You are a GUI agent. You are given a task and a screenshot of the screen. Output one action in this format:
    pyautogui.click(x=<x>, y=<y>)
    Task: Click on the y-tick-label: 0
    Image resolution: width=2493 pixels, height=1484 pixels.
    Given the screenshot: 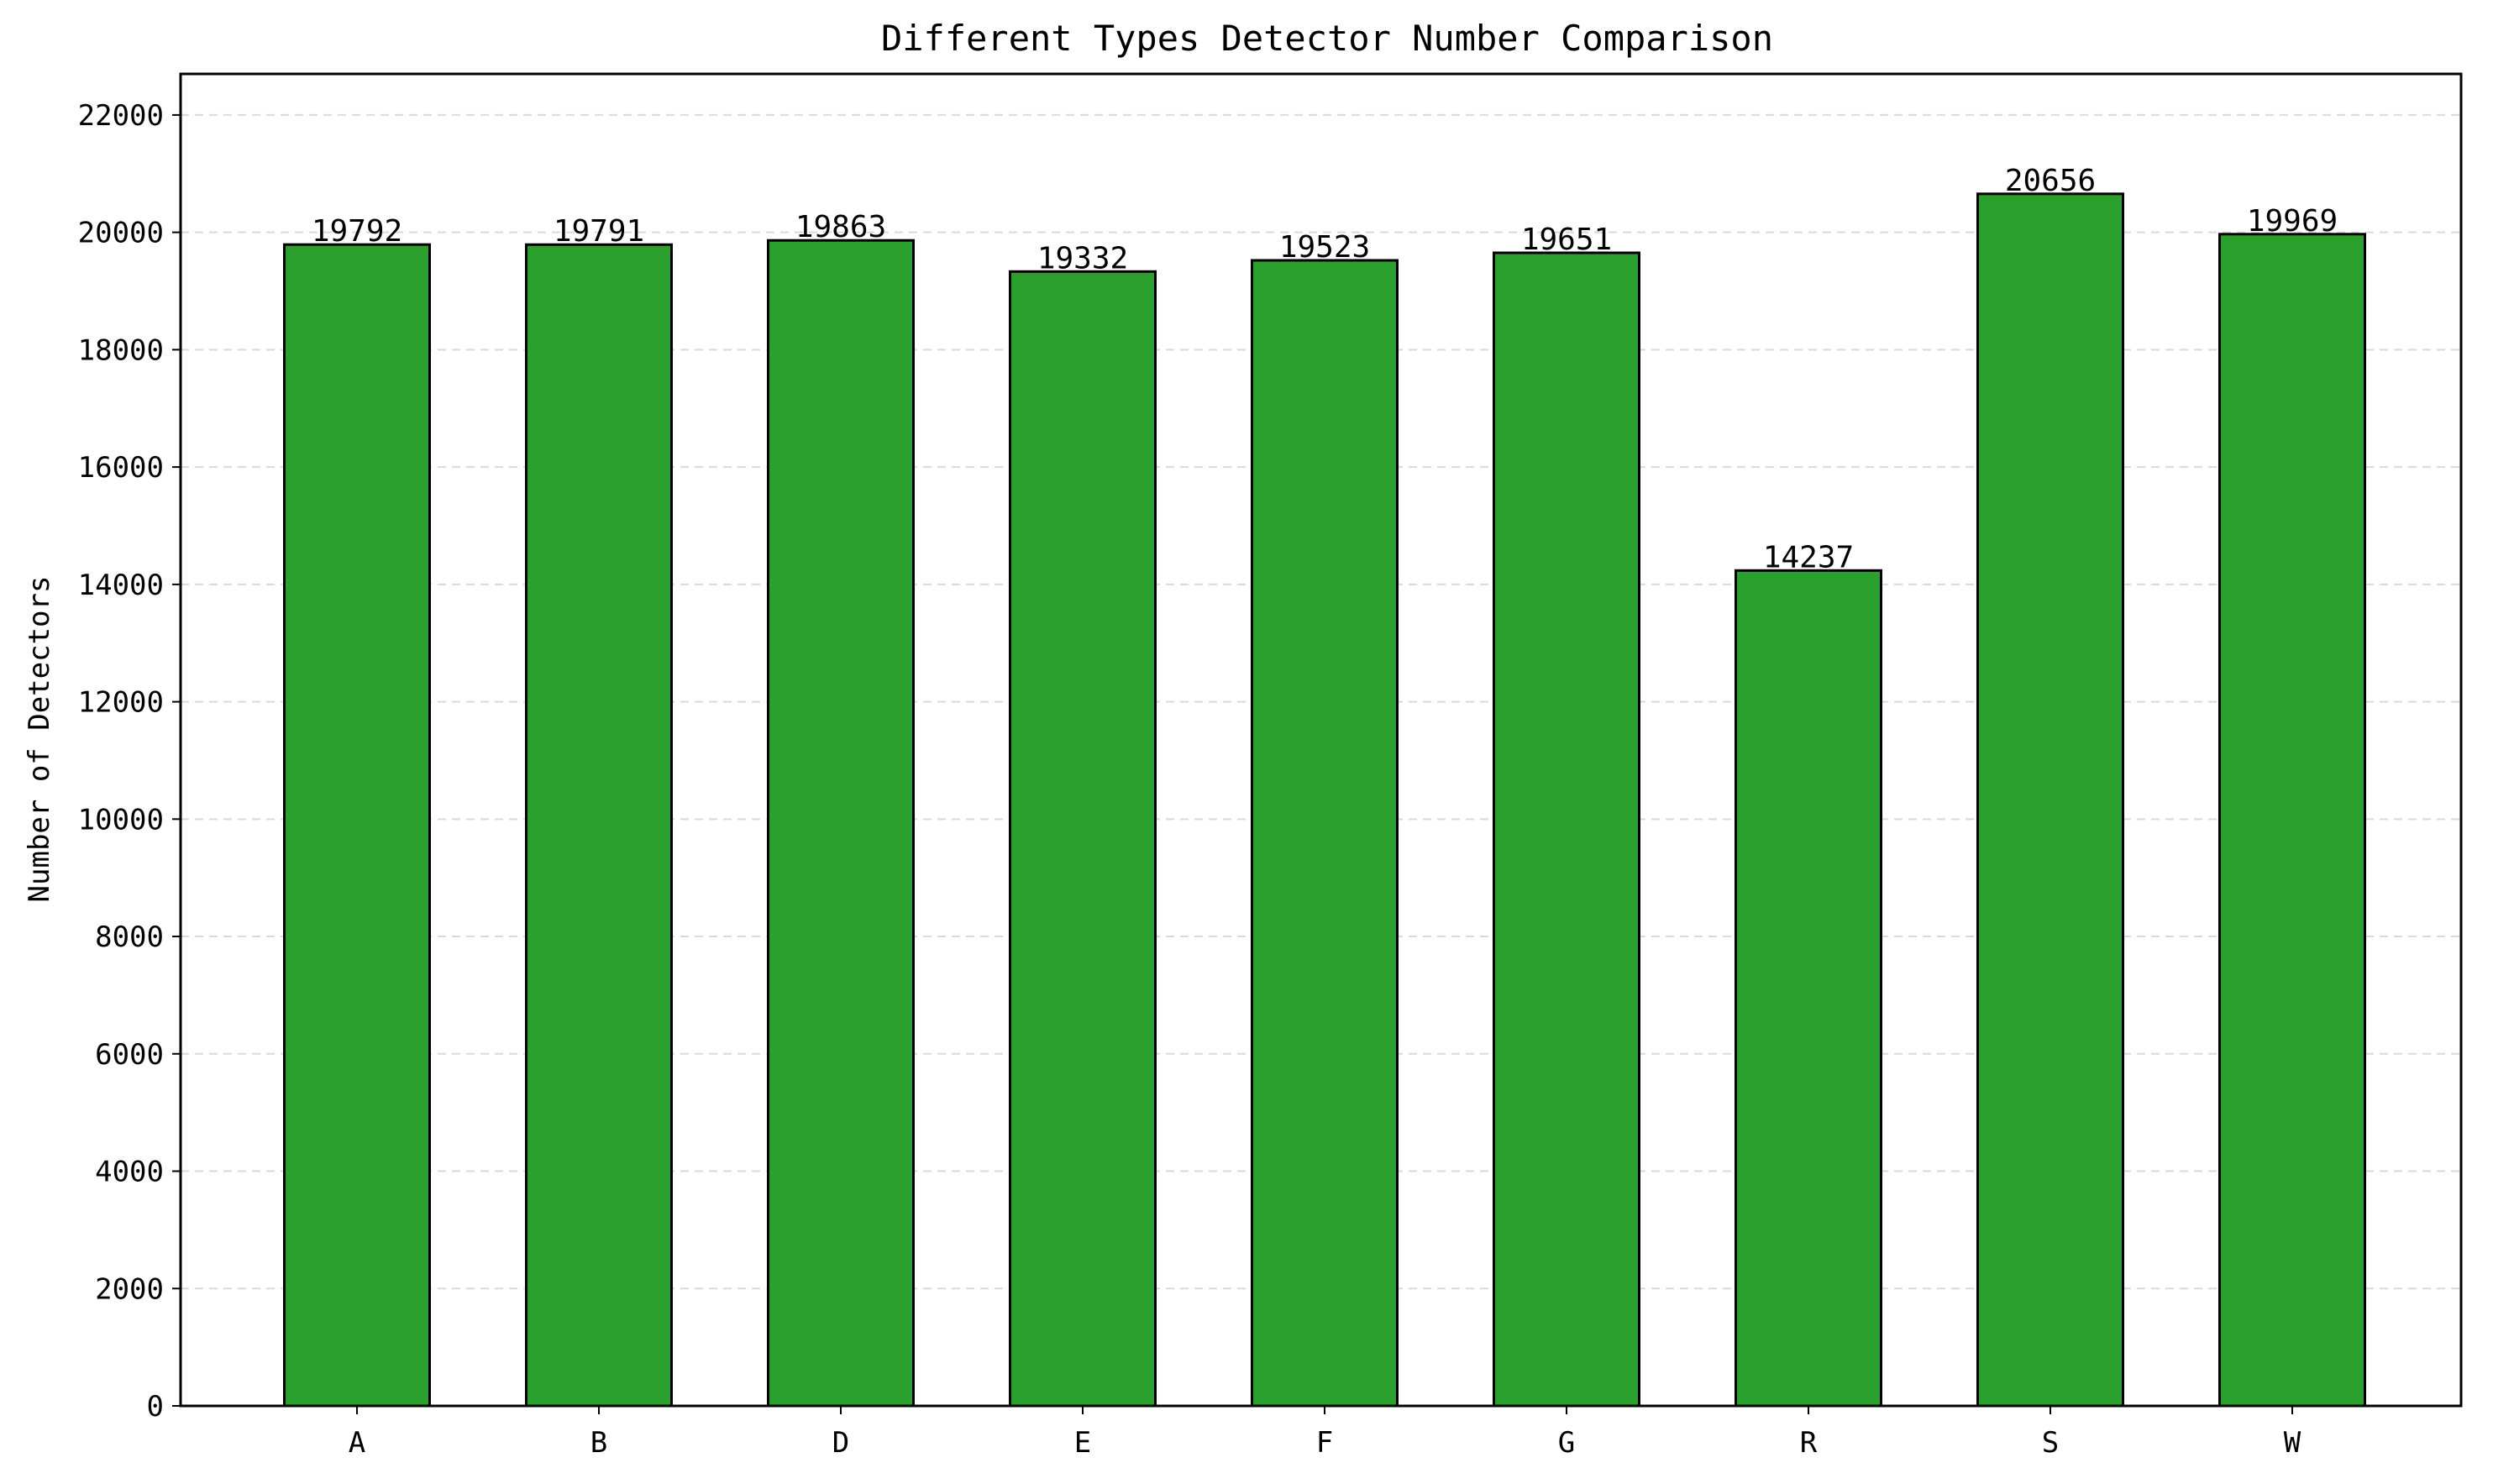 What is the action you would take?
    pyautogui.click(x=156, y=1407)
    